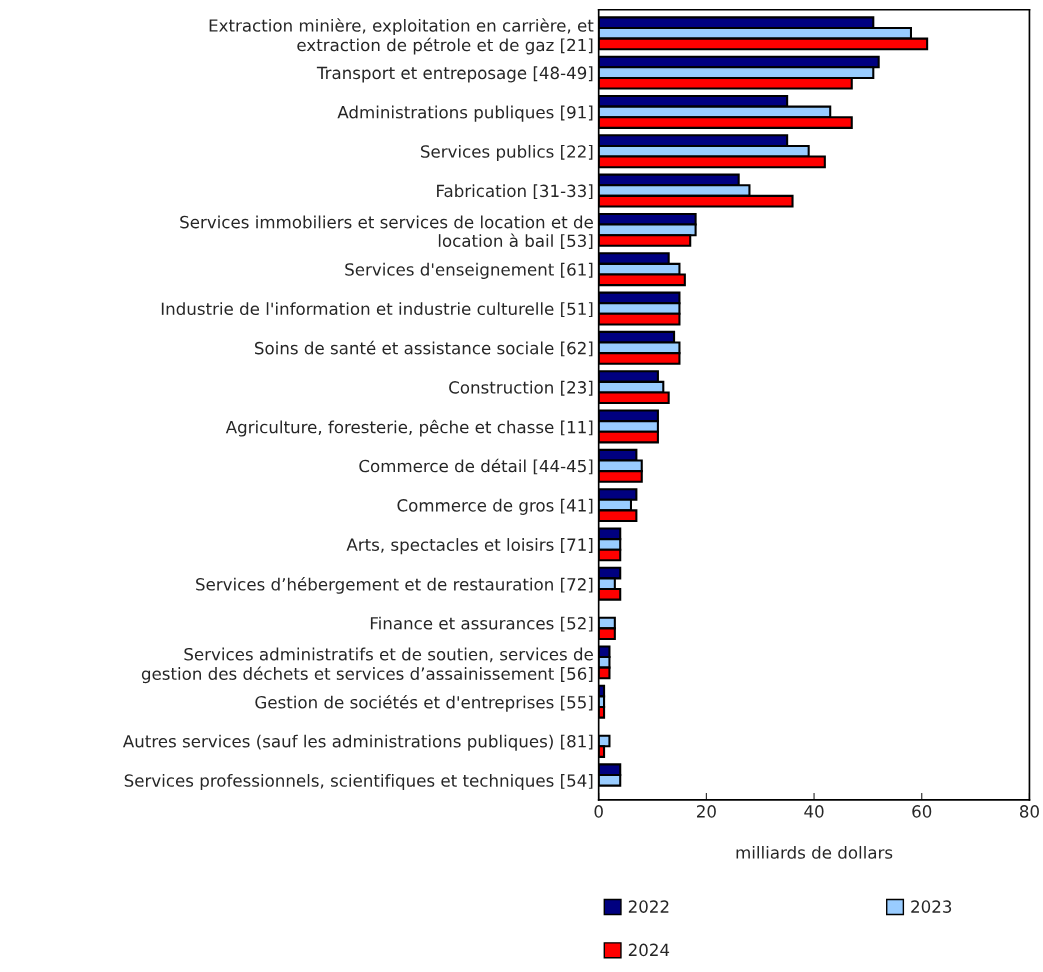 The height and width of the screenshot is (972, 1043). Describe the element at coordinates (648, 906) in the screenshot. I see `legend-label: 2022` at that location.